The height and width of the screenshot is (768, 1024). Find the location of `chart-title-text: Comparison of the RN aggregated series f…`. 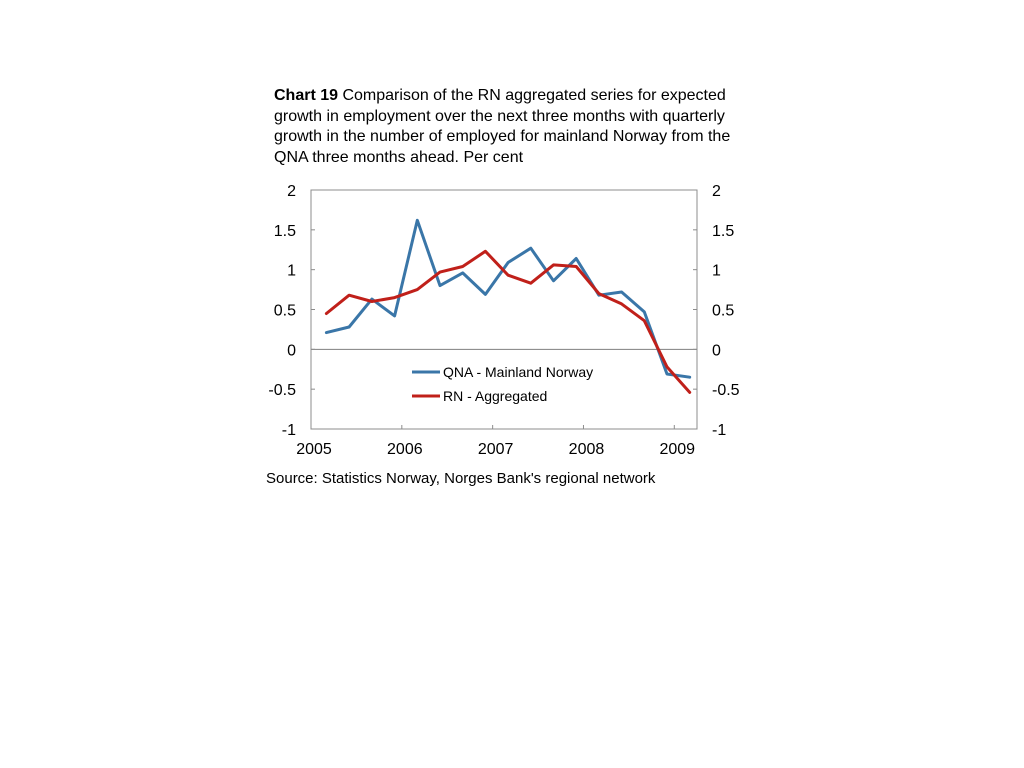

chart-title-text: Comparison of the RN aggregated series f… is located at coordinates (502, 126).